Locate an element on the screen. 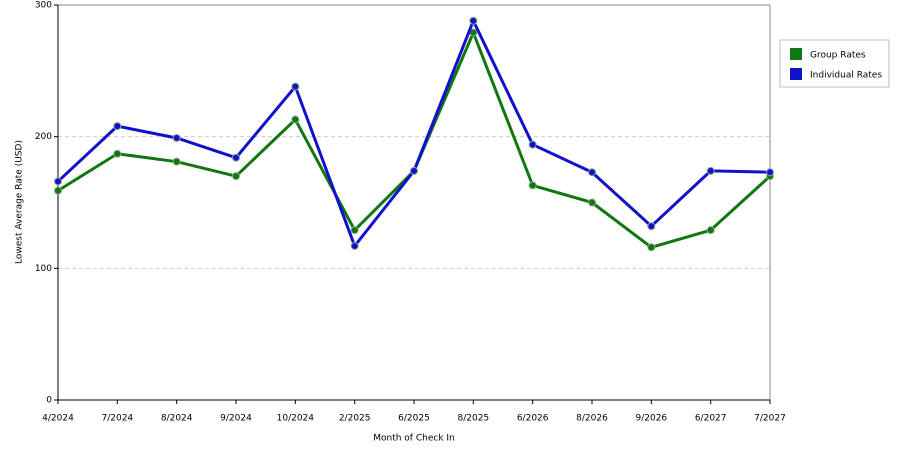 The height and width of the screenshot is (450, 900). y-tick-label: 0 is located at coordinates (49, 401).